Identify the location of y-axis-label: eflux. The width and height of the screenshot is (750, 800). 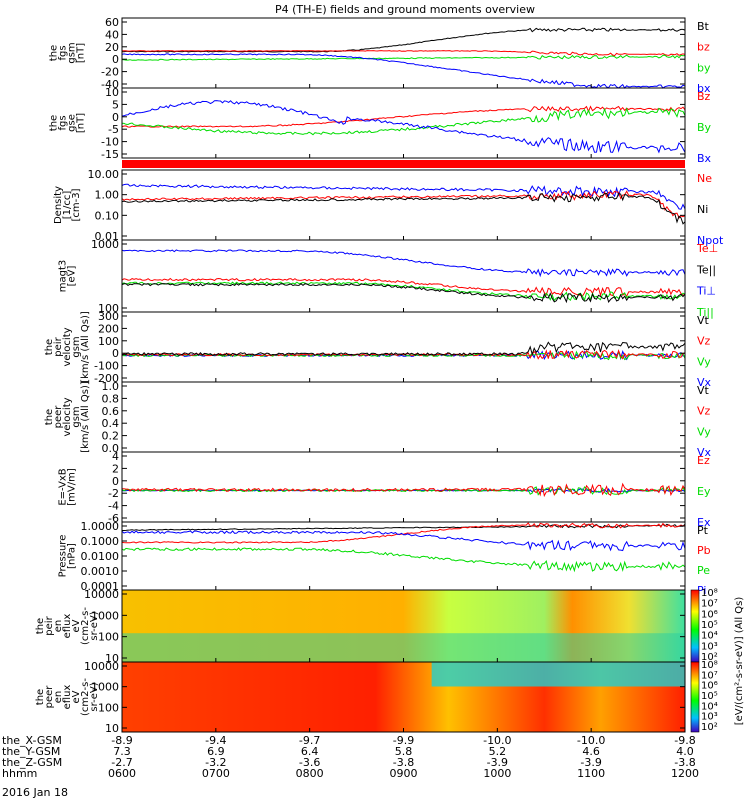
(67, 697).